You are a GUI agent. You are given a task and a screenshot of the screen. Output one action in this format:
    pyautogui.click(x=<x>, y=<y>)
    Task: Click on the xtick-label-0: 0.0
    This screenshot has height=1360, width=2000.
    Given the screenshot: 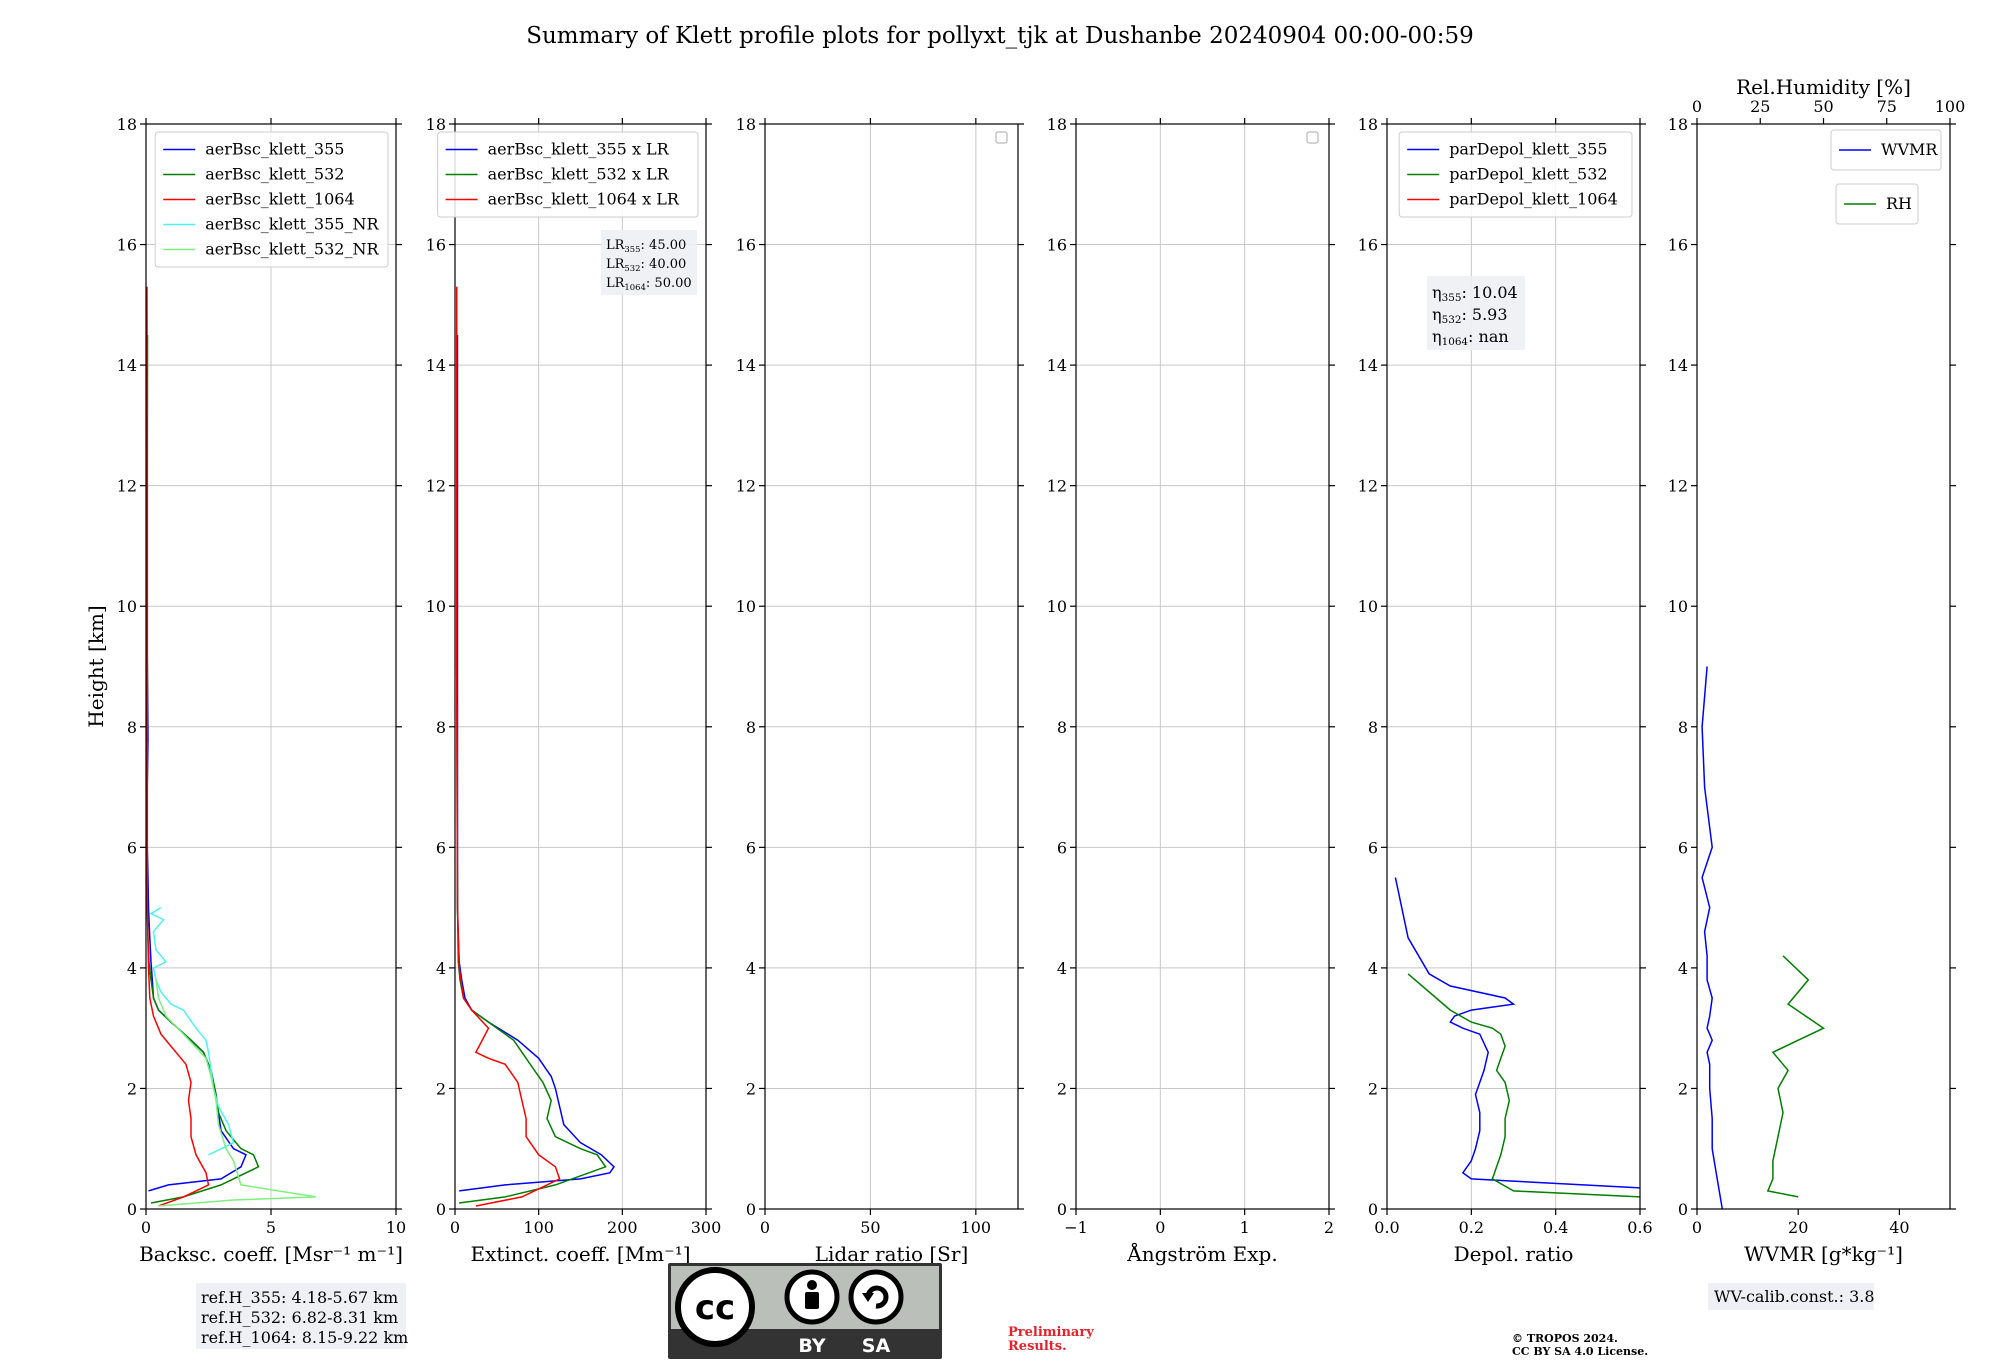 What is the action you would take?
    pyautogui.click(x=1386, y=1227)
    